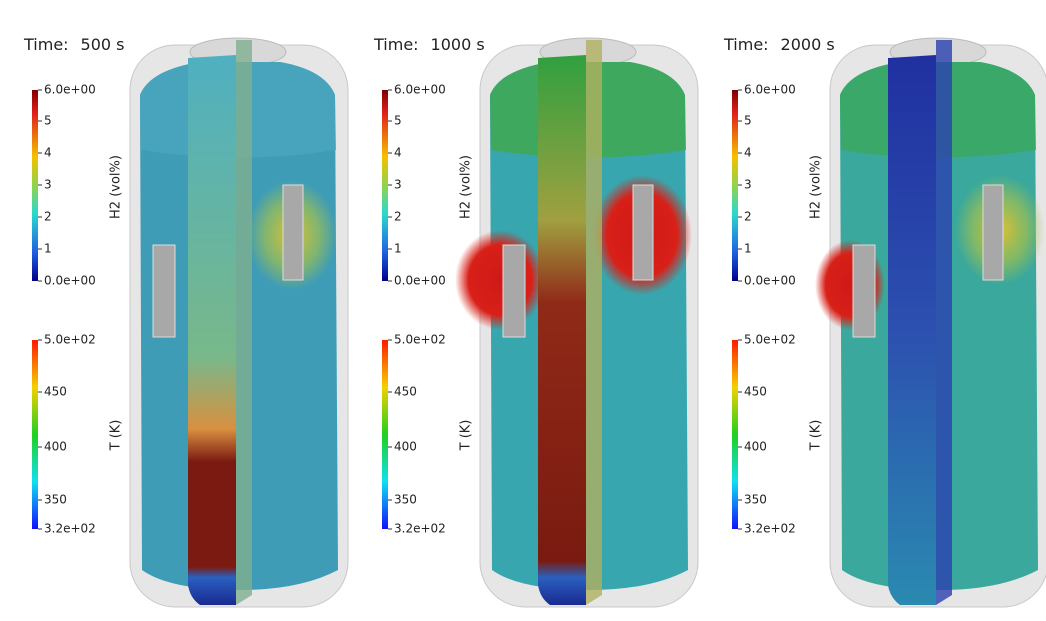 The width and height of the screenshot is (1046, 621). I want to click on time-value: 1000 s, so click(458, 44).